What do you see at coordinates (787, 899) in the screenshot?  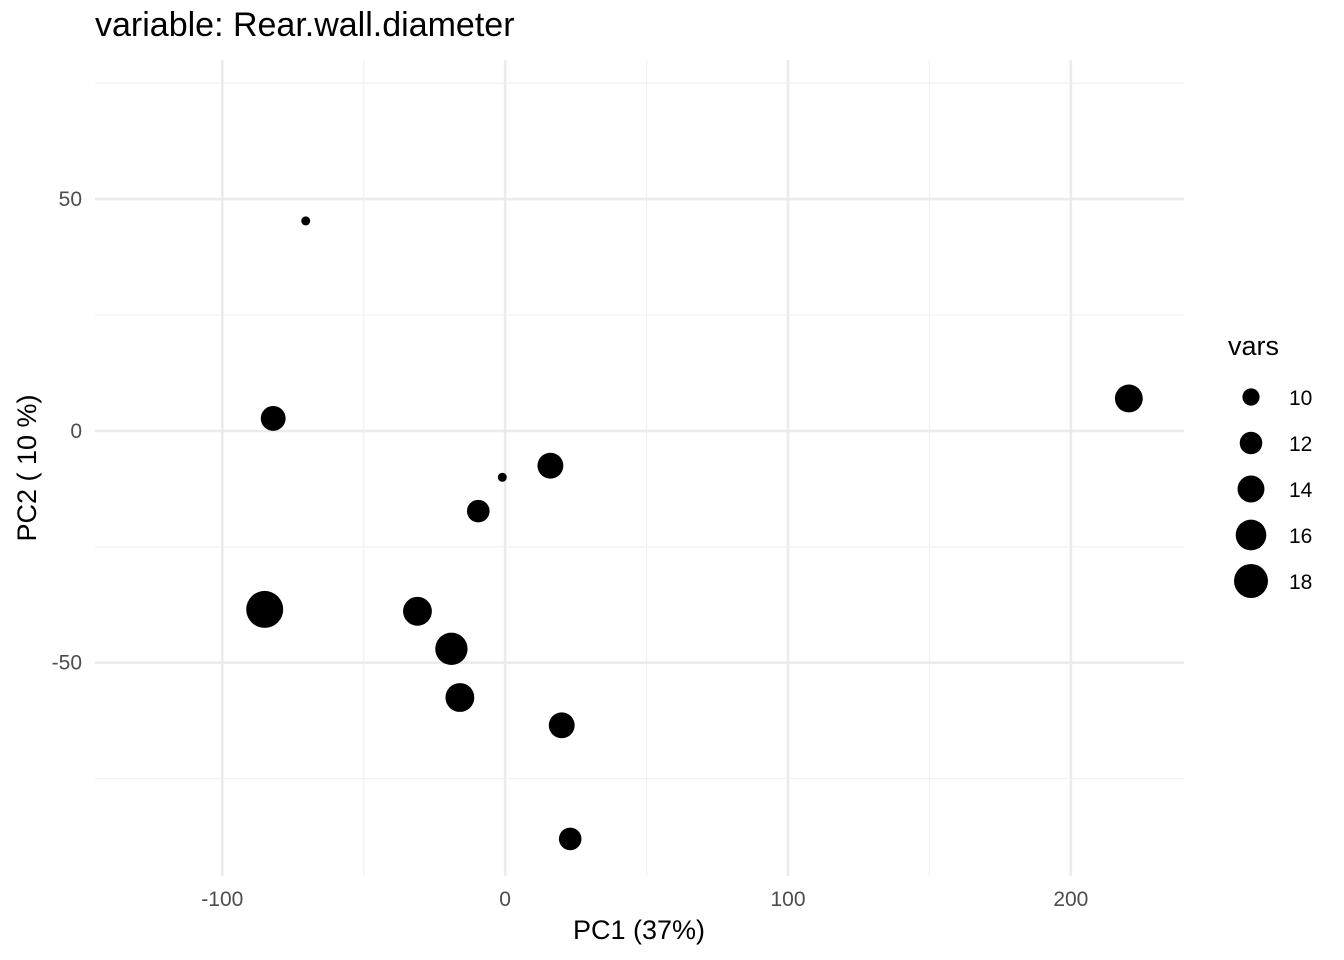 I see `x-tick-label: 100` at bounding box center [787, 899].